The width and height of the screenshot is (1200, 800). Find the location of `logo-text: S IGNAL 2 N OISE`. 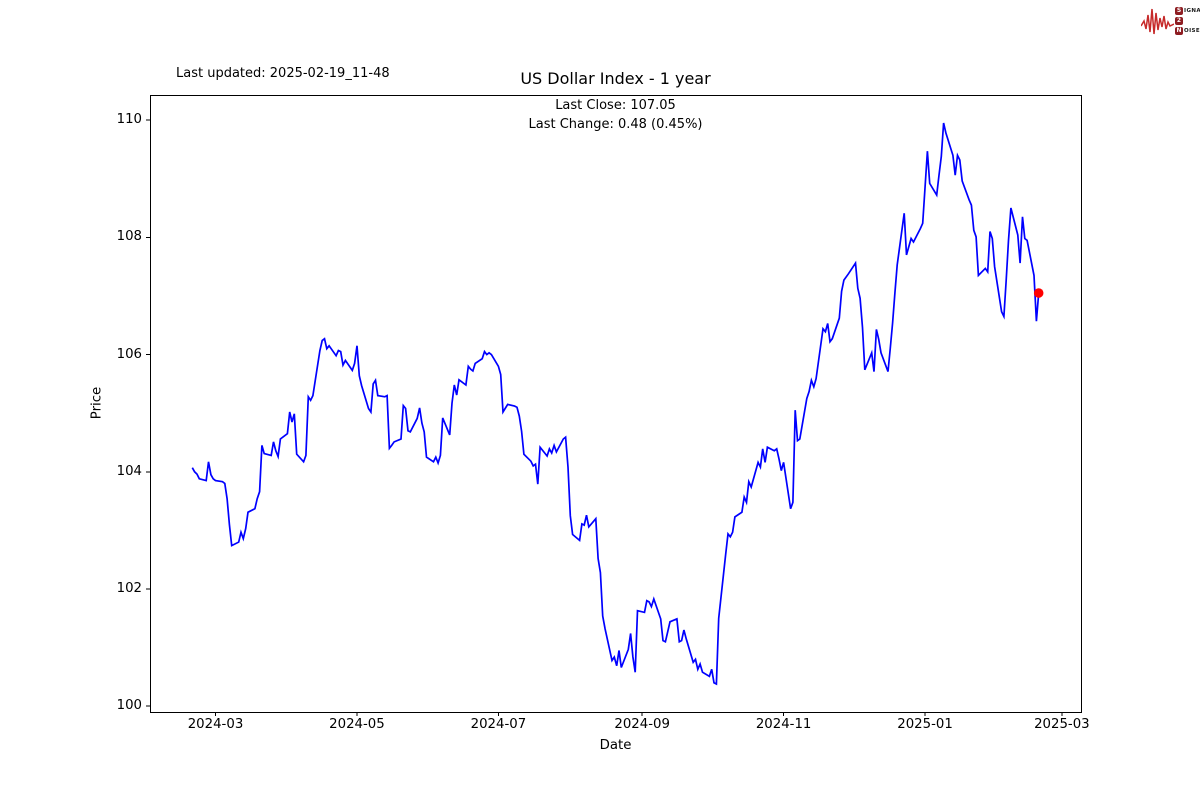

logo-text: S IGNAL 2 N OISE is located at coordinates (1187, 21).